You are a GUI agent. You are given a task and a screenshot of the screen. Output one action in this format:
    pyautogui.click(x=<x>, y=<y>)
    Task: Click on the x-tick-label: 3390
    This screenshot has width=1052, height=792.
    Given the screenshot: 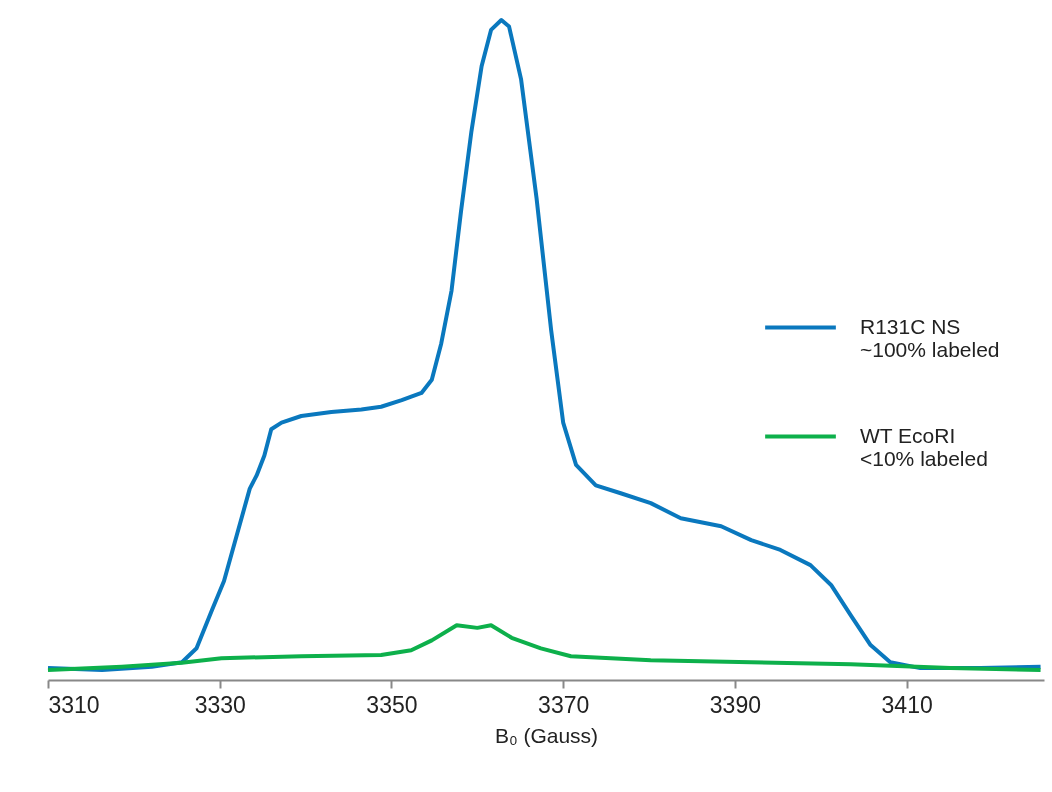 What is the action you would take?
    pyautogui.click(x=735, y=704)
    